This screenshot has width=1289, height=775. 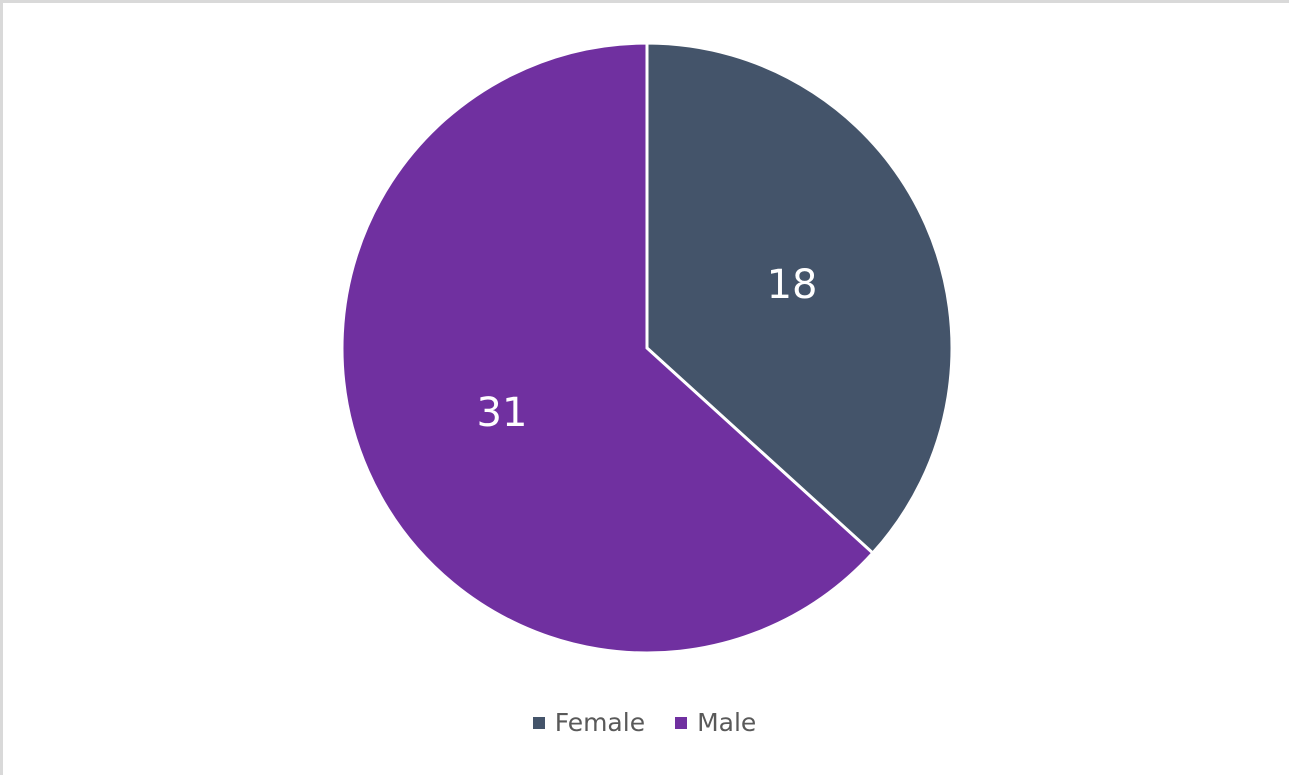 What do you see at coordinates (727, 722) in the screenshot?
I see `legend-label-male: Male` at bounding box center [727, 722].